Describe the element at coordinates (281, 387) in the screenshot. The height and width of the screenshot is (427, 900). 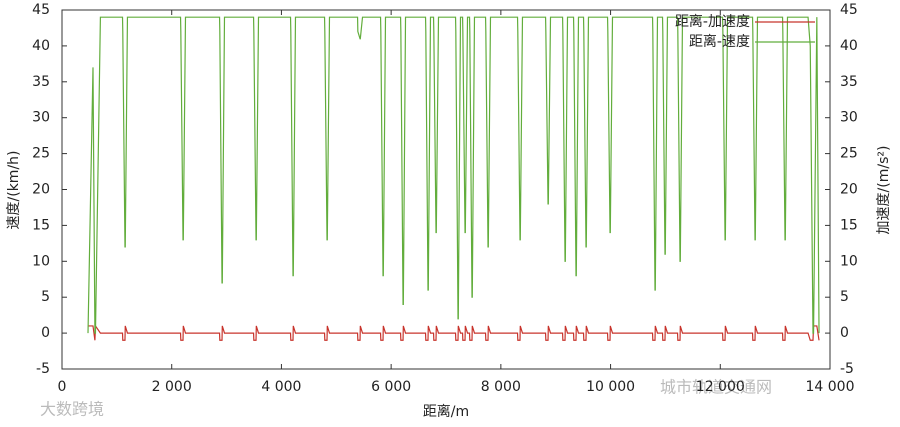
I see `x-tick-label: 4 000` at that location.